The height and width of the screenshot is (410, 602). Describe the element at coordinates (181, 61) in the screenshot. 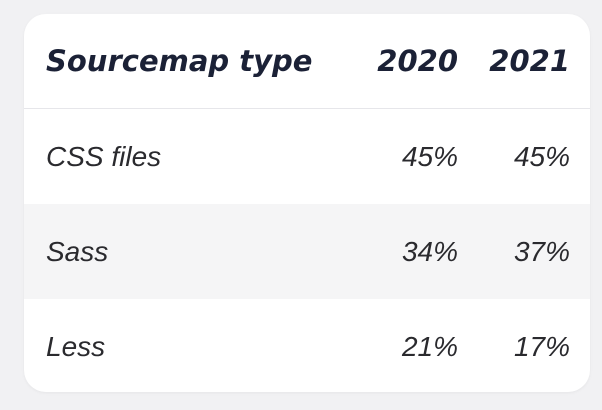

I see `header-cell: Sourcemap type` at that location.